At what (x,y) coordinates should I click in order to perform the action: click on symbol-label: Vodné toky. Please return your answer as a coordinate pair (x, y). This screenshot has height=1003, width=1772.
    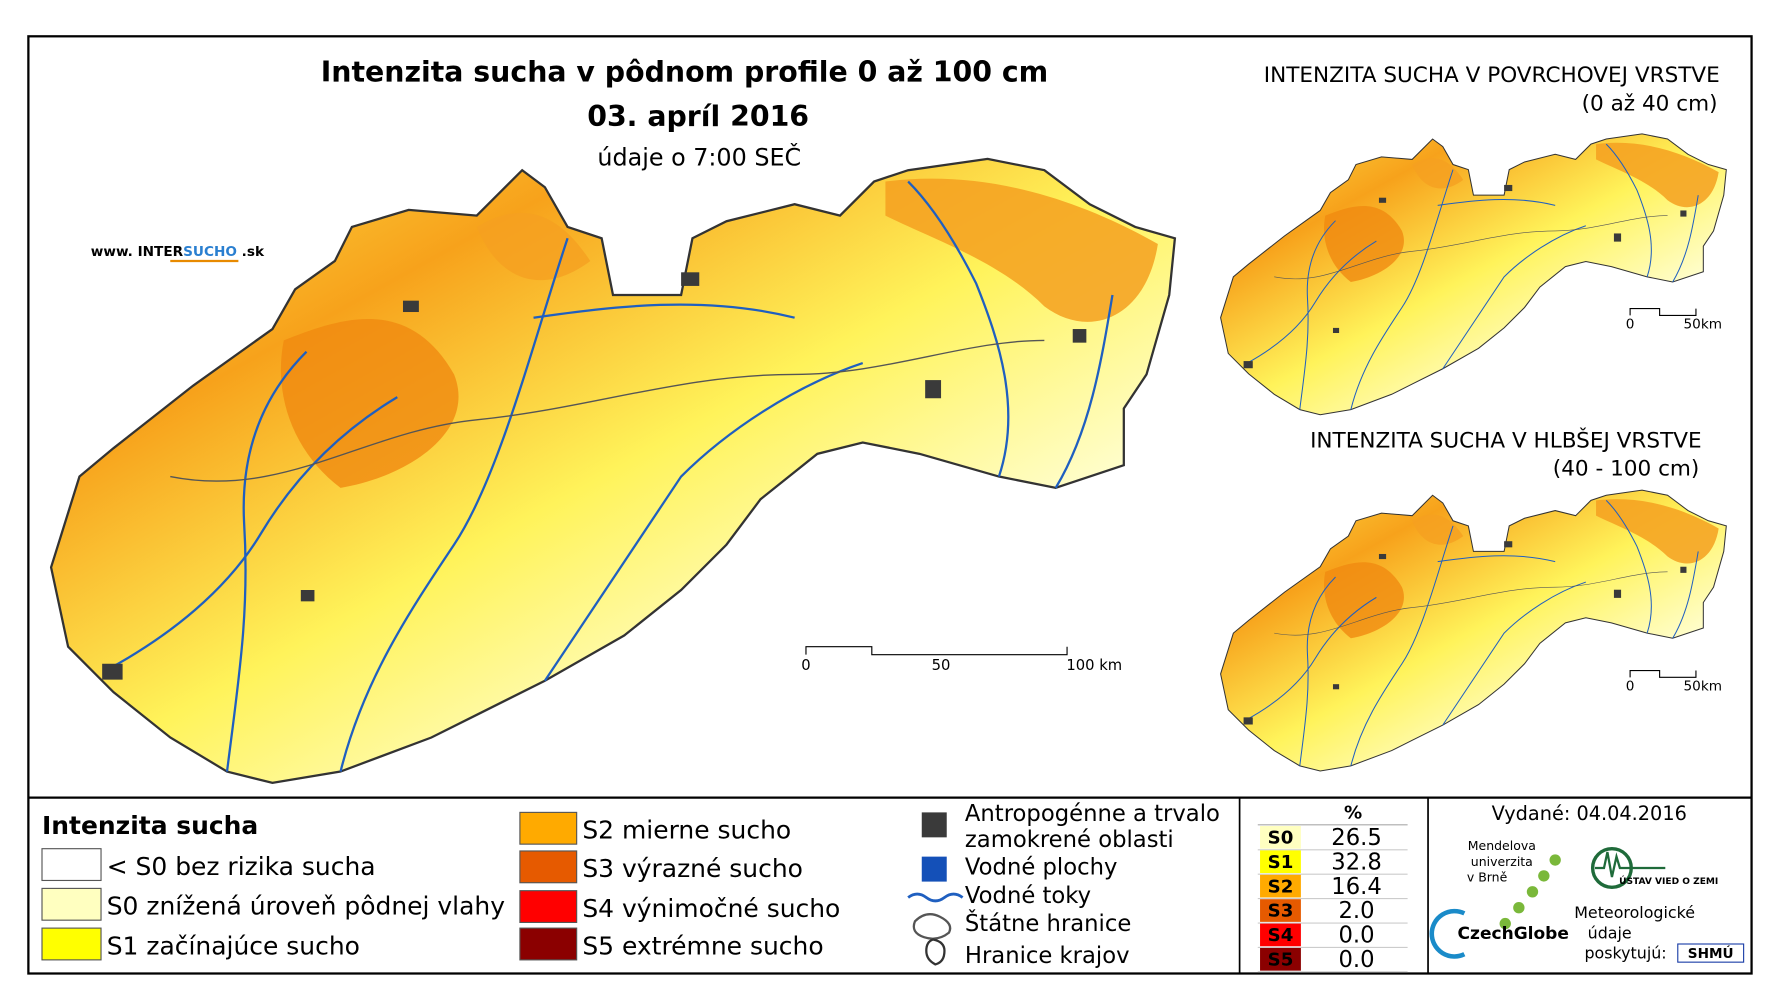
    Looking at the image, I should click on (1028, 896).